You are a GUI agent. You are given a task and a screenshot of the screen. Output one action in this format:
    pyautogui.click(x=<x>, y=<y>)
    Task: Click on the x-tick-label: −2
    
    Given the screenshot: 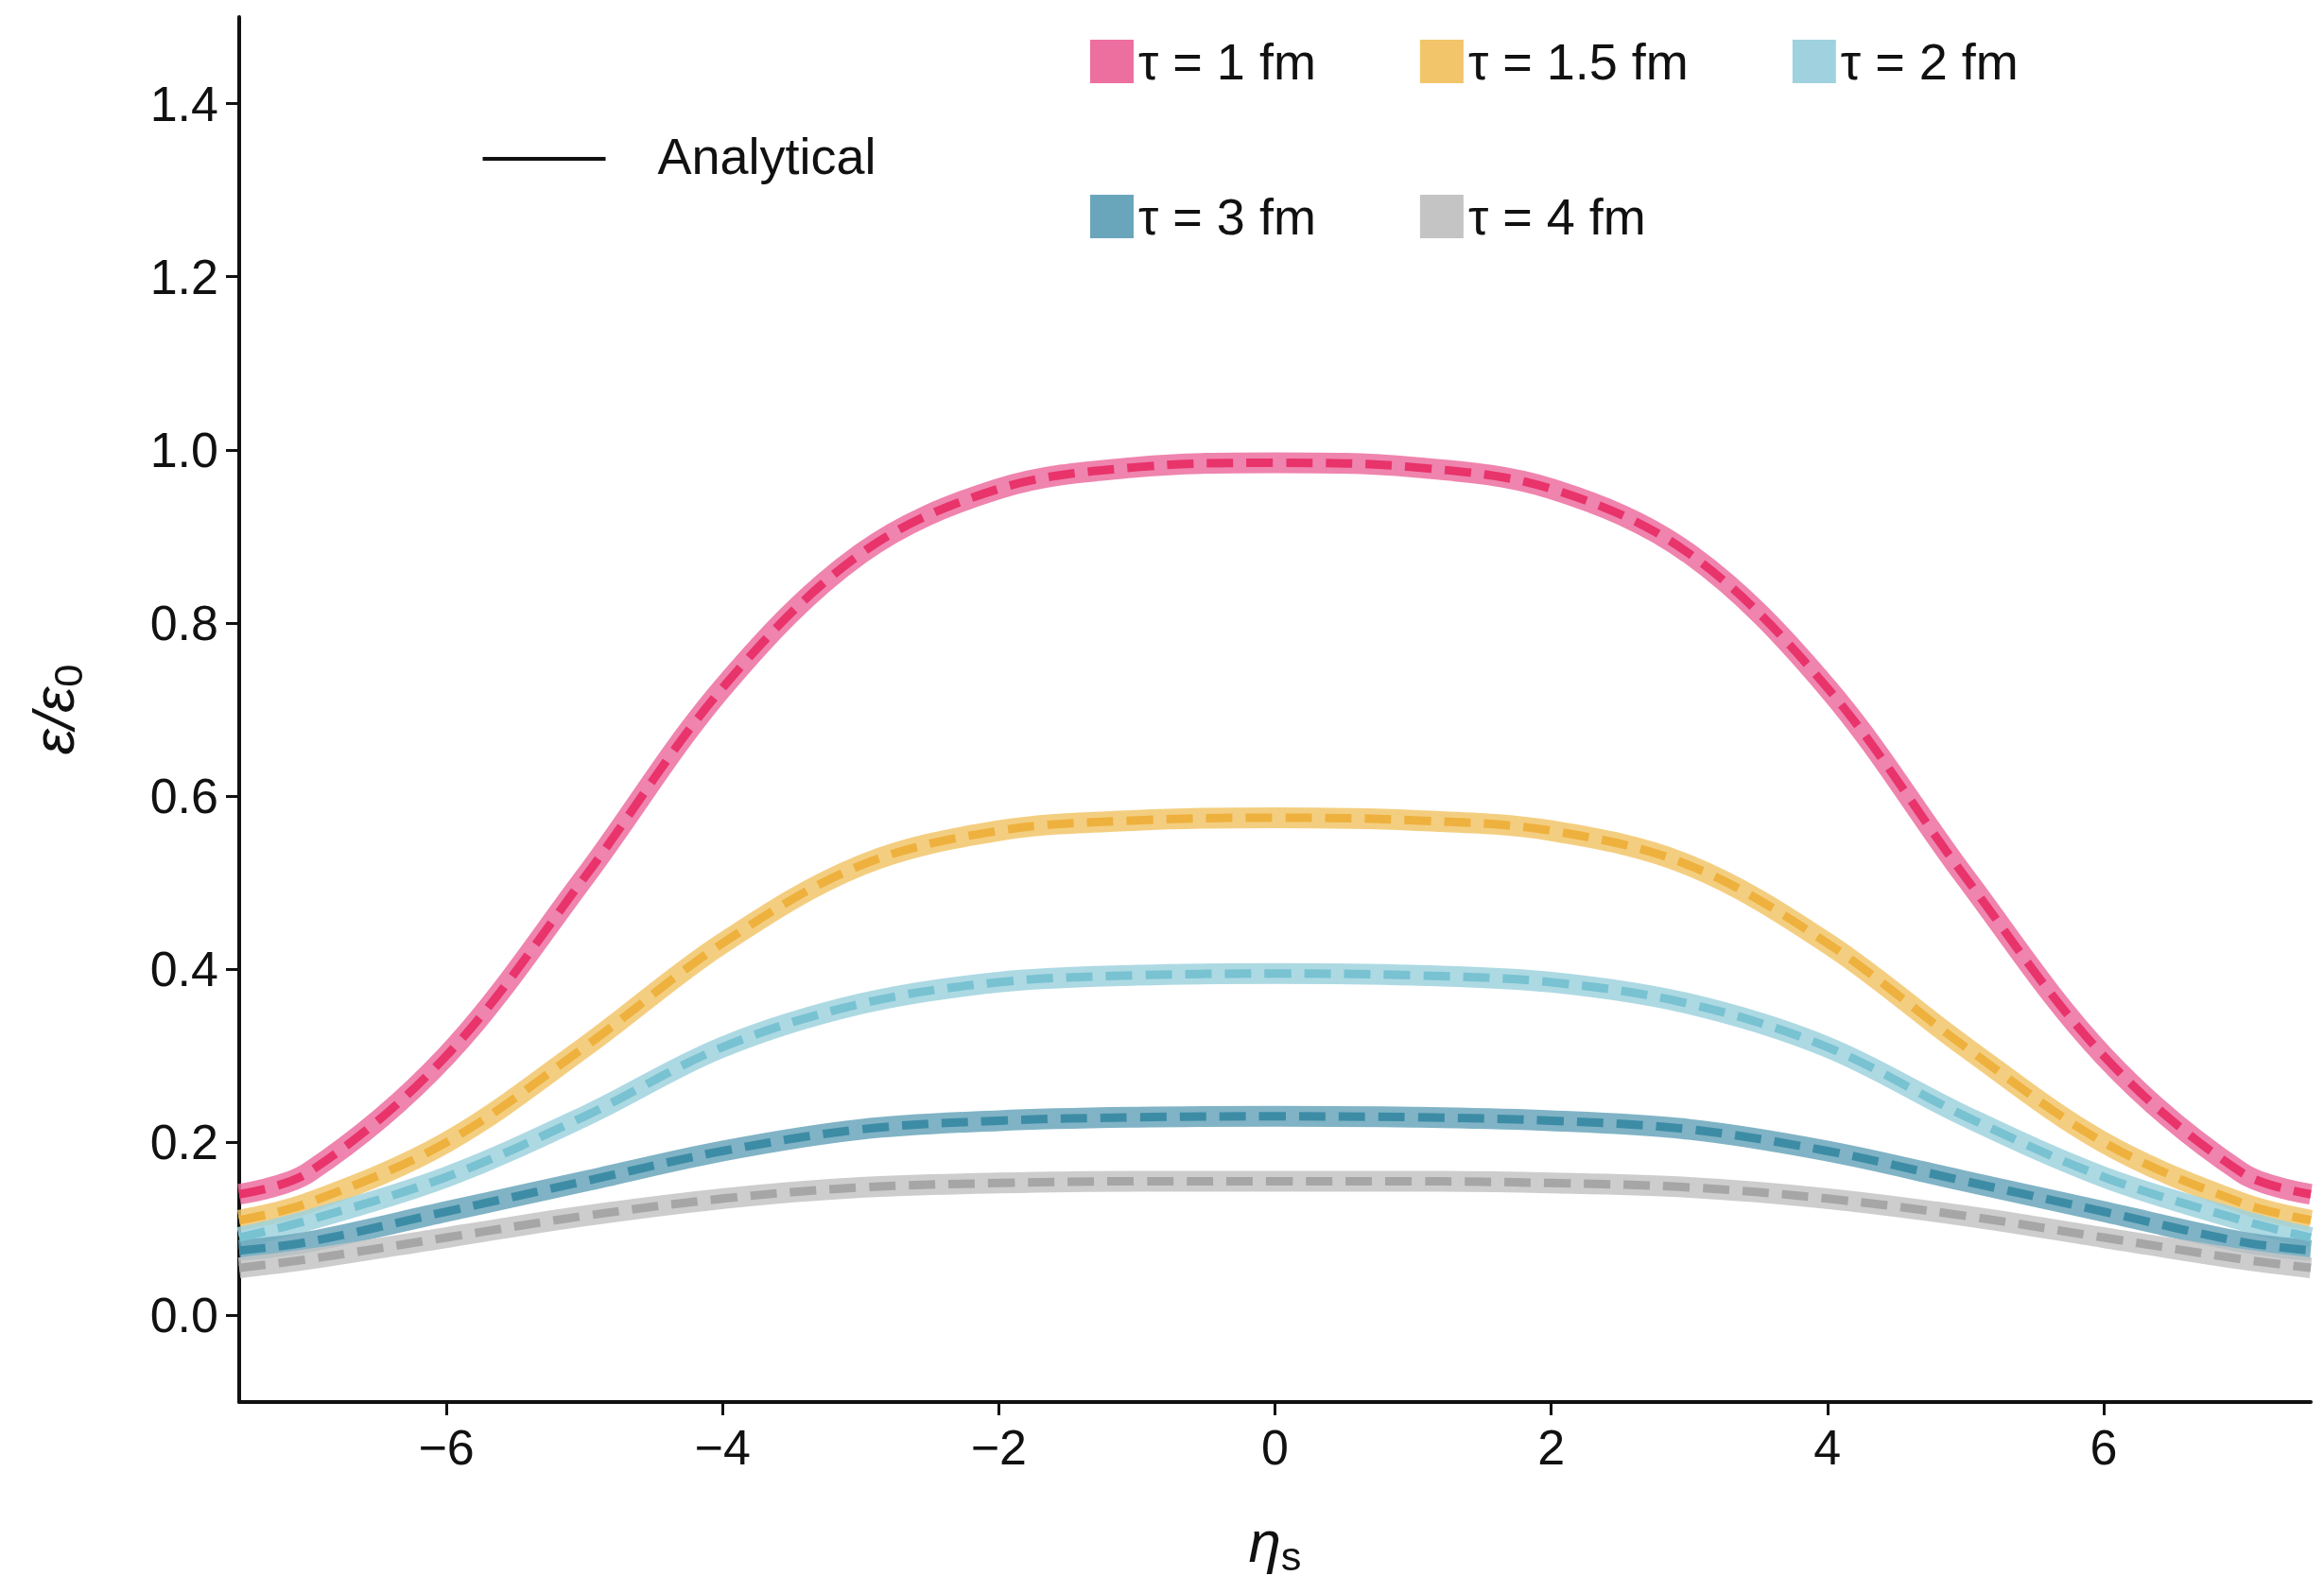 What is the action you would take?
    pyautogui.click(x=999, y=1447)
    